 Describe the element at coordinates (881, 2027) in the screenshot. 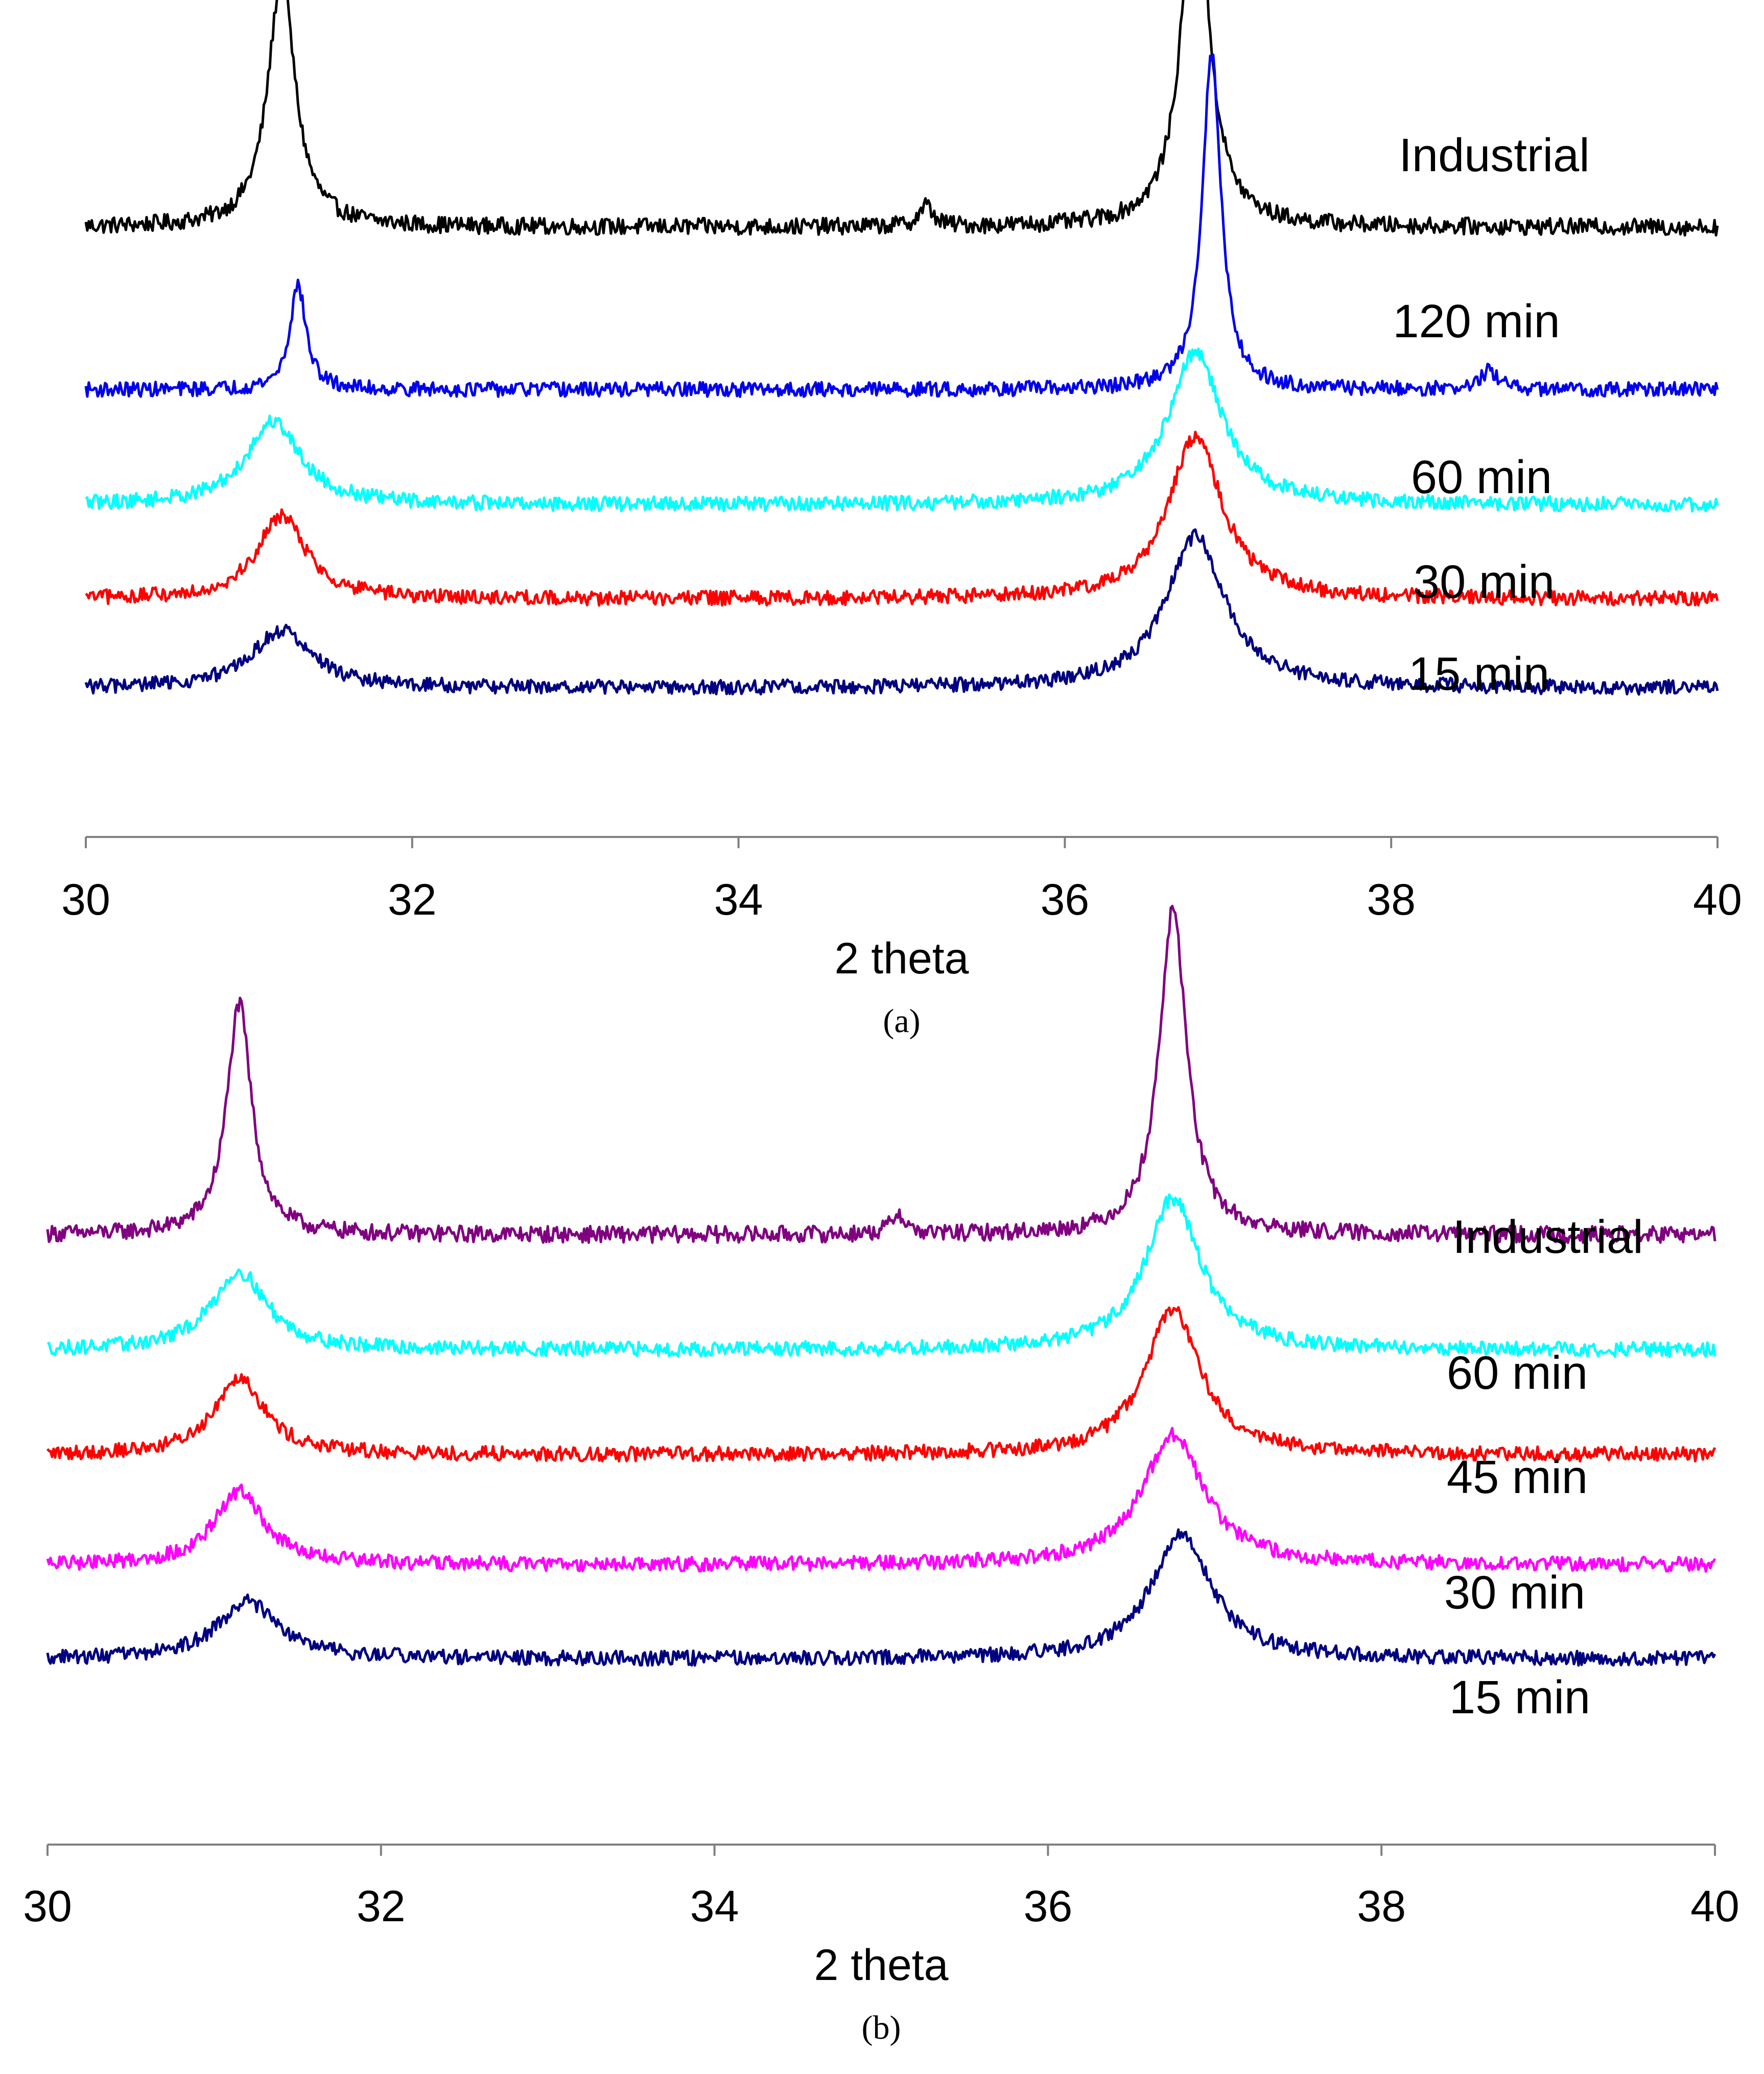

I see `panel-label: (b)` at that location.